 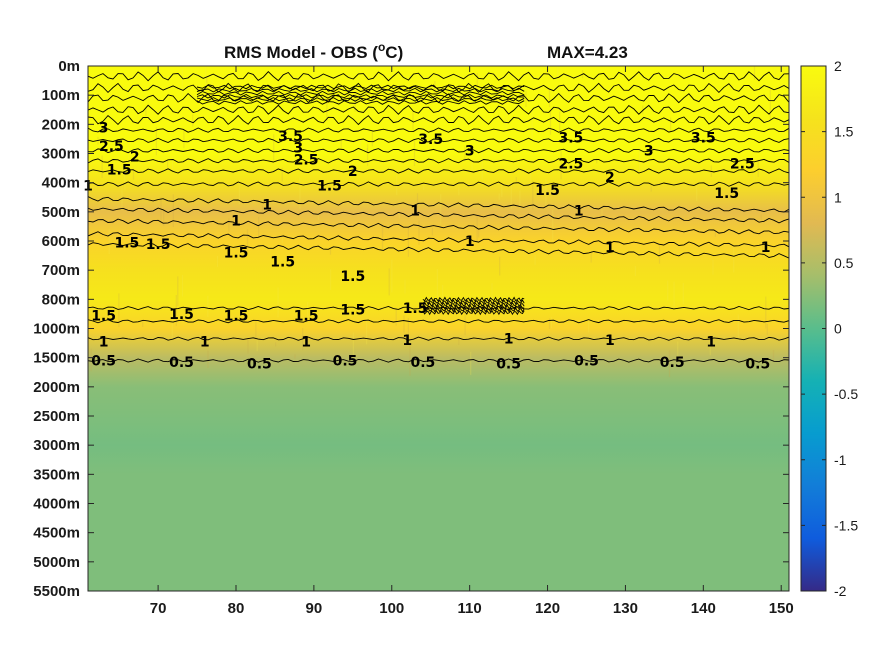 I want to click on x-tick-label: 130, so click(x=625, y=608).